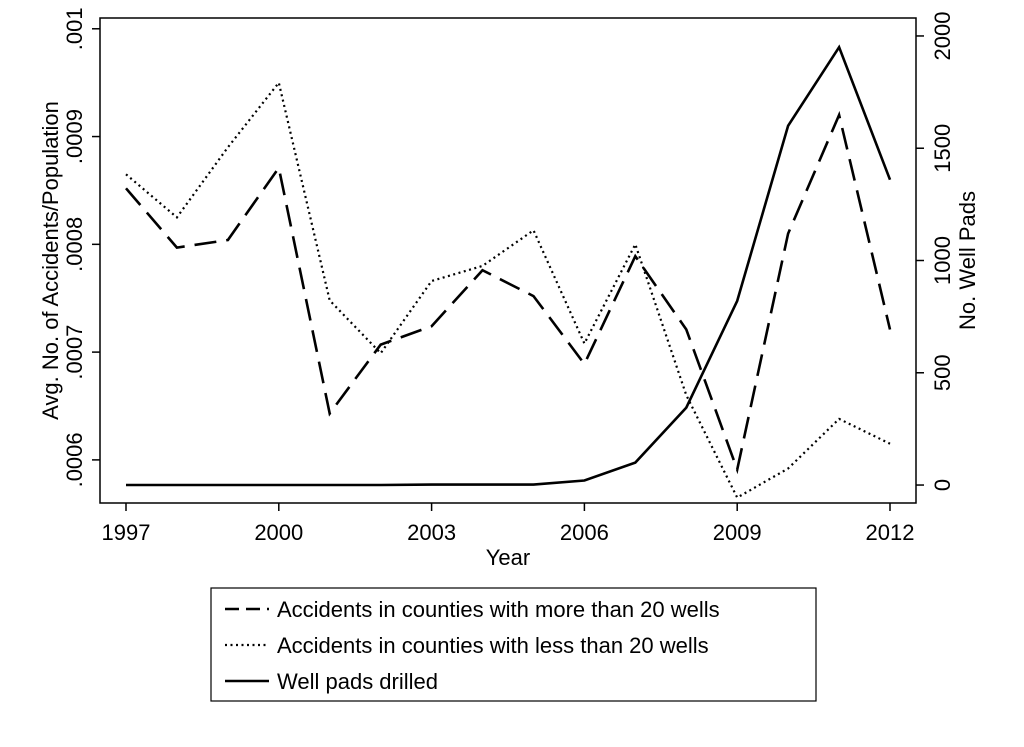 This screenshot has width=1024, height=747. Describe the element at coordinates (942, 35) in the screenshot. I see `y-right-tick-label: 2000` at that location.